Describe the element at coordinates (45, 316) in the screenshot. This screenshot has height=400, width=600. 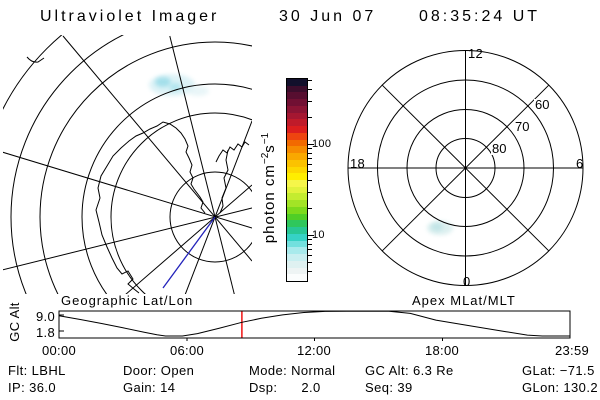
I see `ytick-9: 9.0` at that location.